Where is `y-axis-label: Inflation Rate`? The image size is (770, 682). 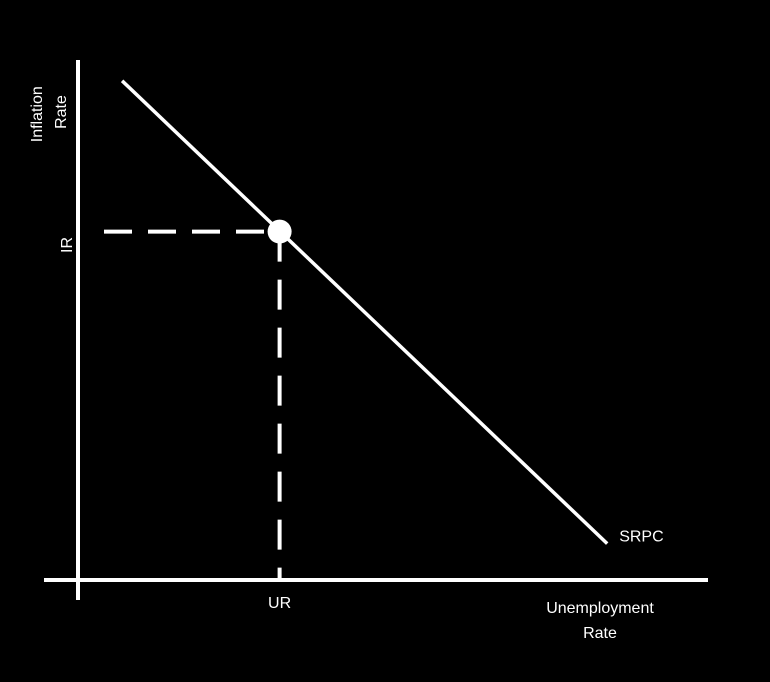
y-axis-label: Inflation Rate is located at coordinates (49, 112).